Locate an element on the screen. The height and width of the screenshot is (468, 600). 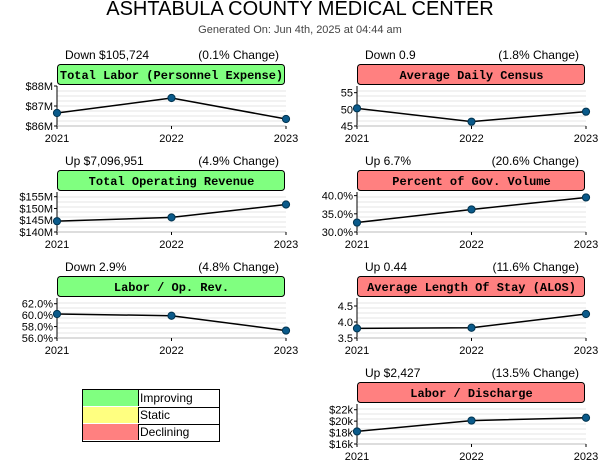
y-tick-label: 62.0% is located at coordinates (37, 305).